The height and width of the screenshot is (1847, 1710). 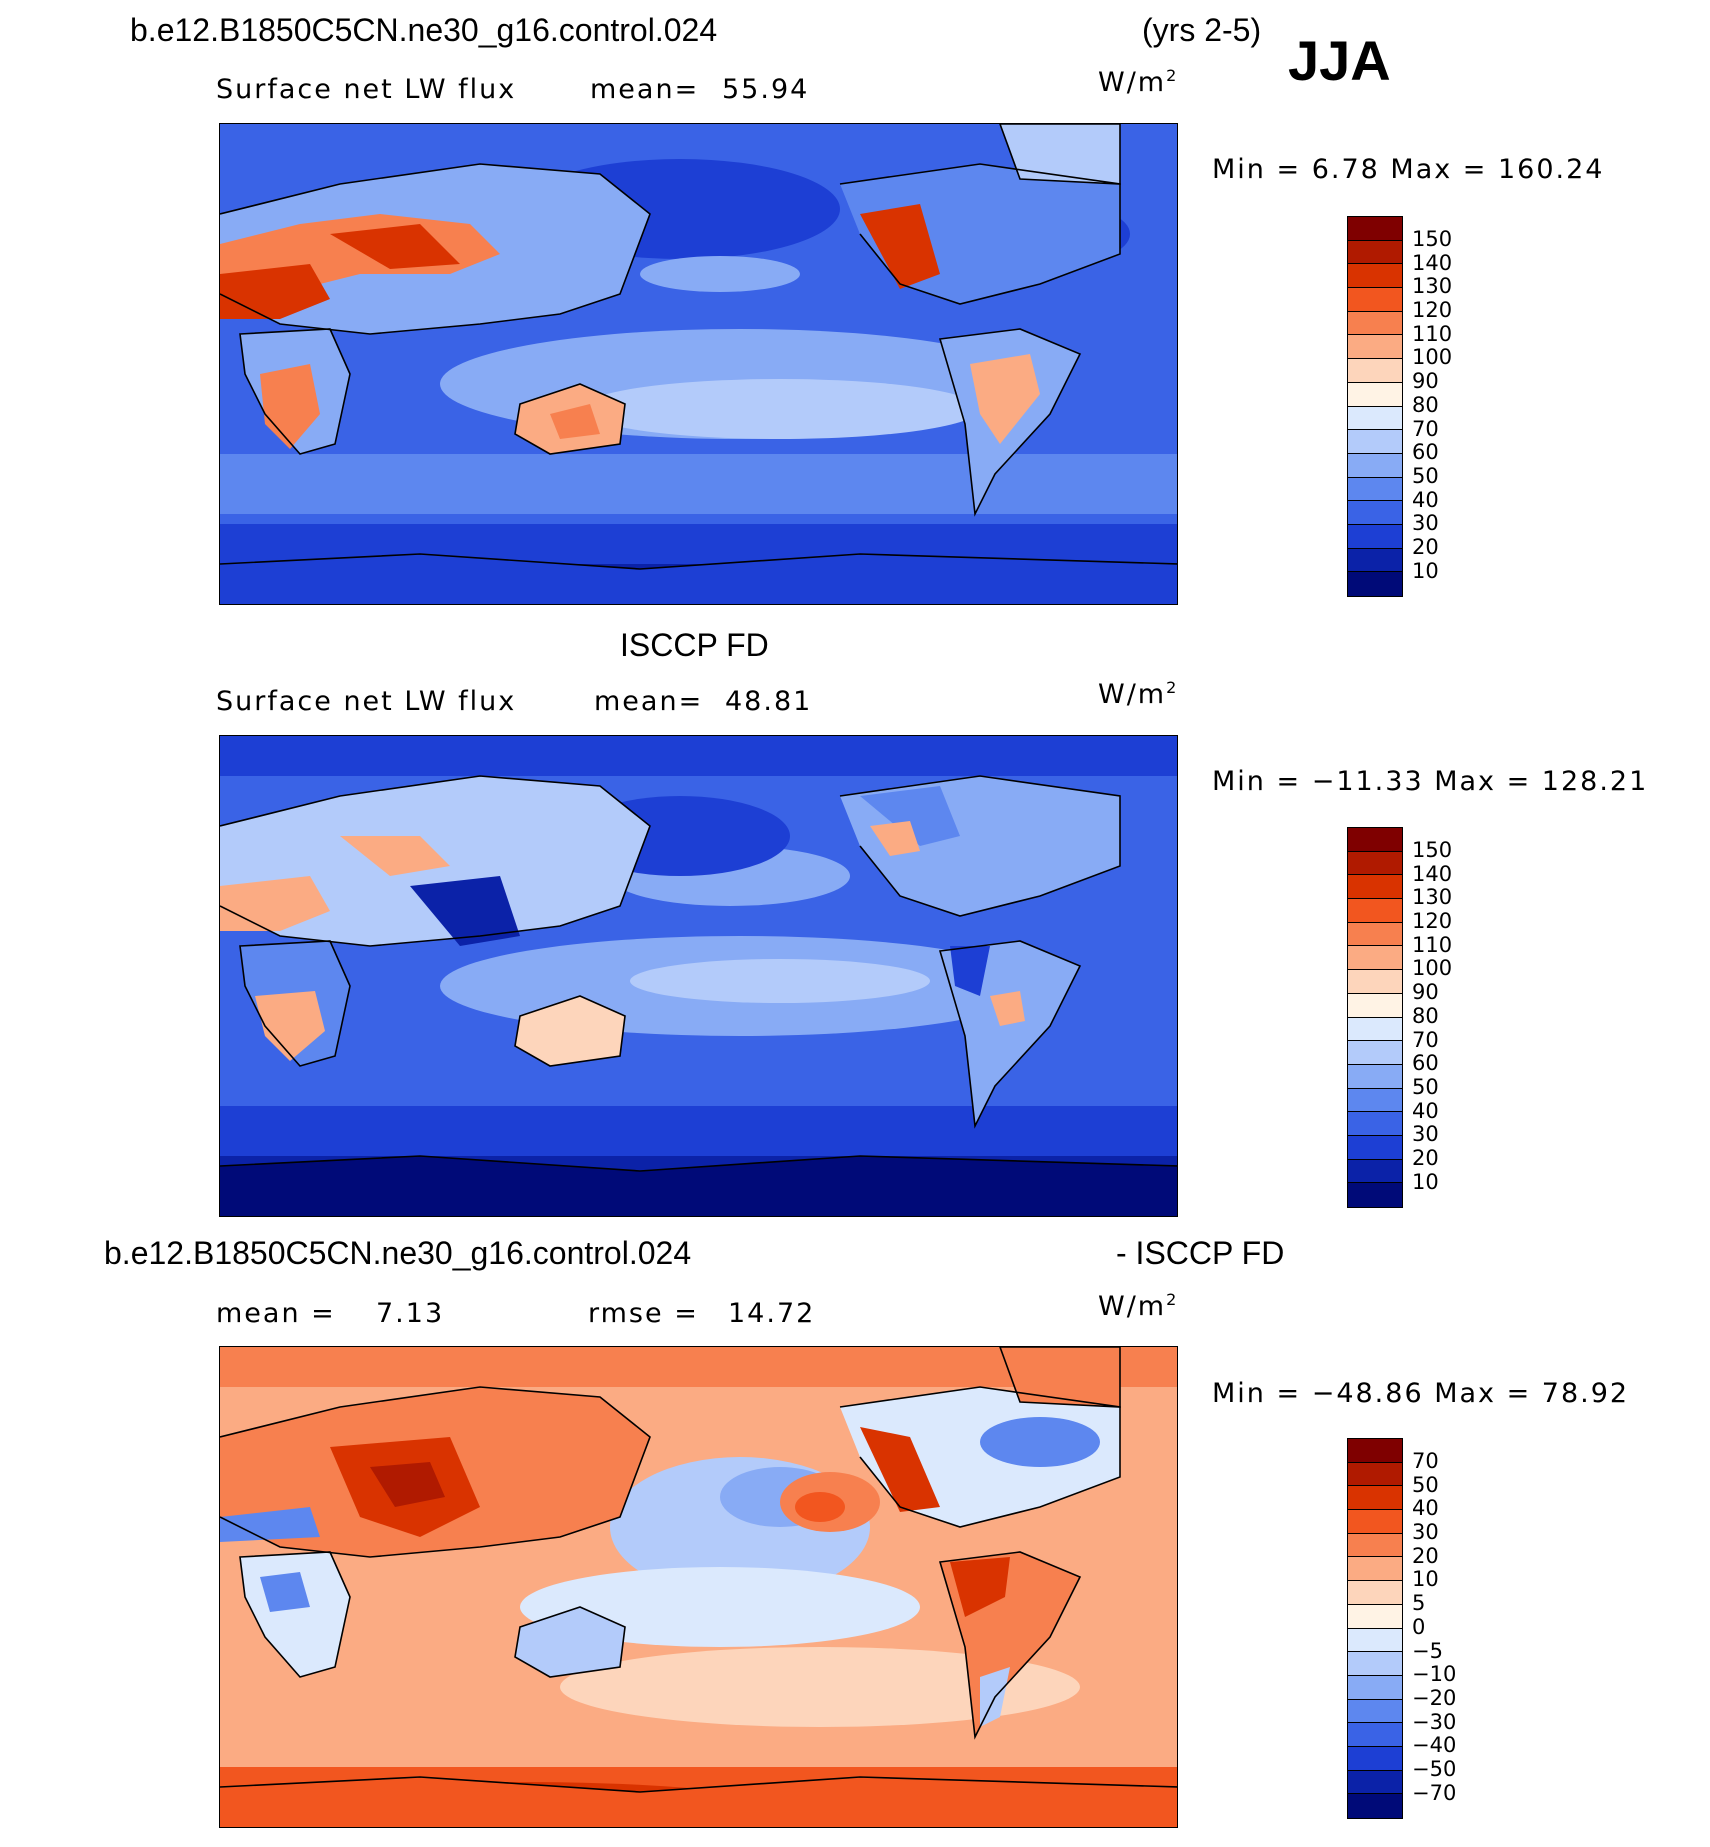 What do you see at coordinates (1434, 1745) in the screenshot?
I see `tick-label: −40` at bounding box center [1434, 1745].